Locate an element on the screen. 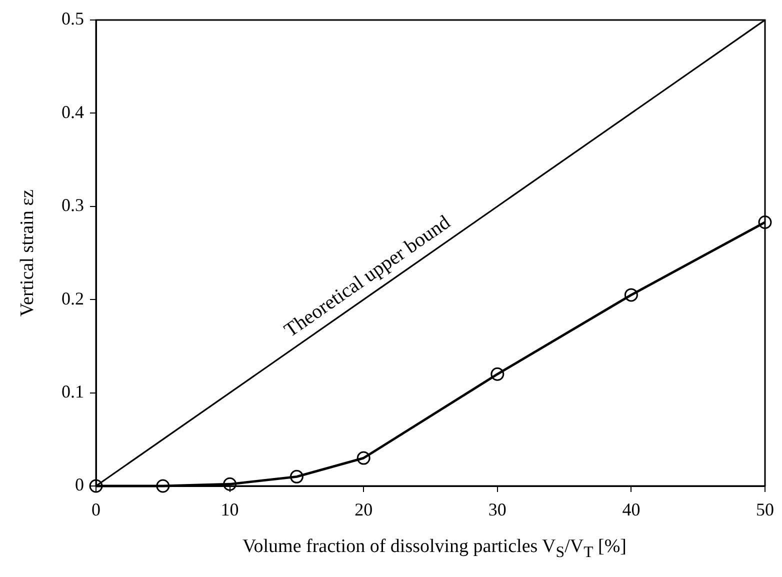  x-tick-label: 0 is located at coordinates (96, 510).